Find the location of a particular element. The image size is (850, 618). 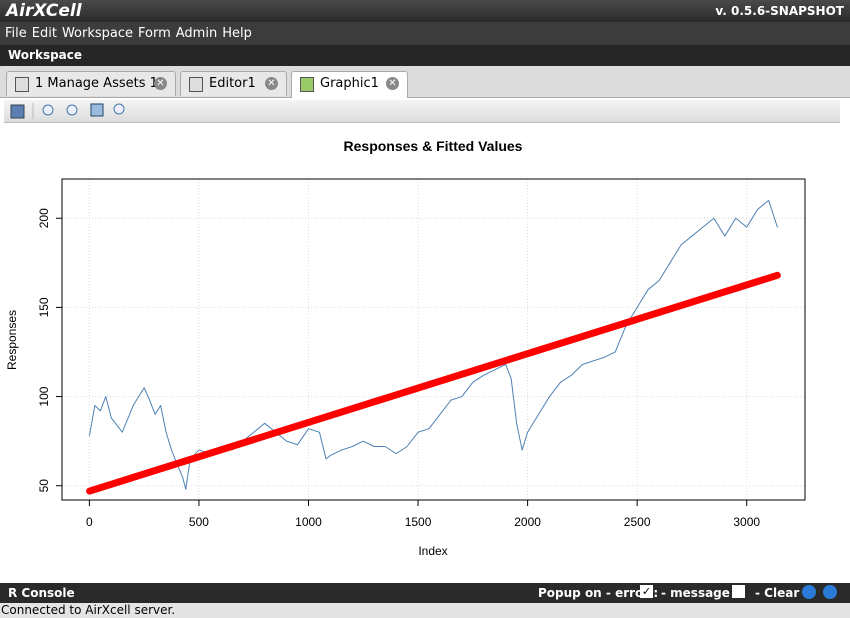

y-tick-label: 50 is located at coordinates (44, 486).